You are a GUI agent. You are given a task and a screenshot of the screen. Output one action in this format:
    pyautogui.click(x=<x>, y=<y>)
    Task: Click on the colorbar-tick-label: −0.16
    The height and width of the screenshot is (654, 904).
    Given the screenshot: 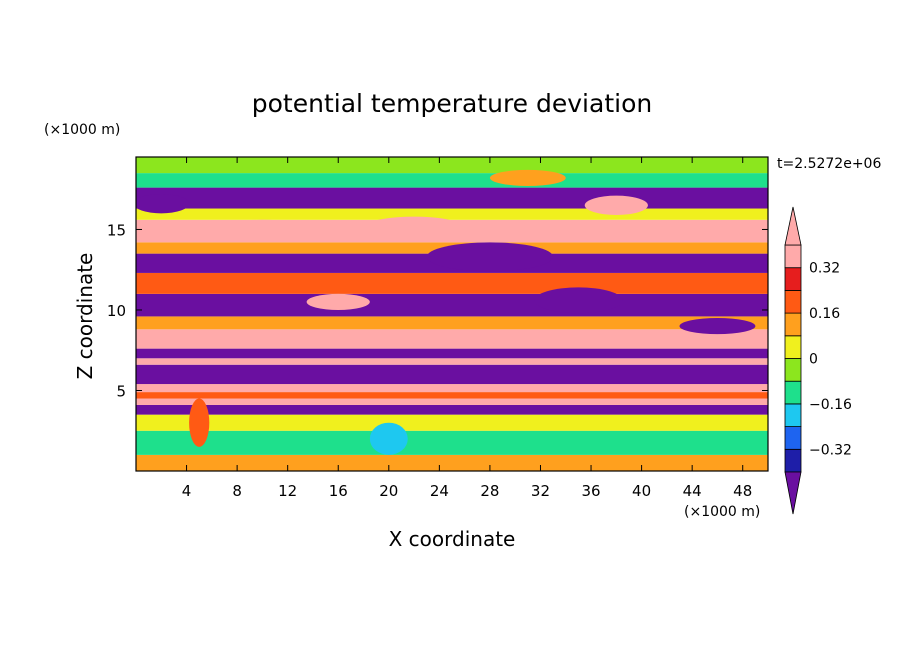 What is the action you would take?
    pyautogui.click(x=830, y=405)
    